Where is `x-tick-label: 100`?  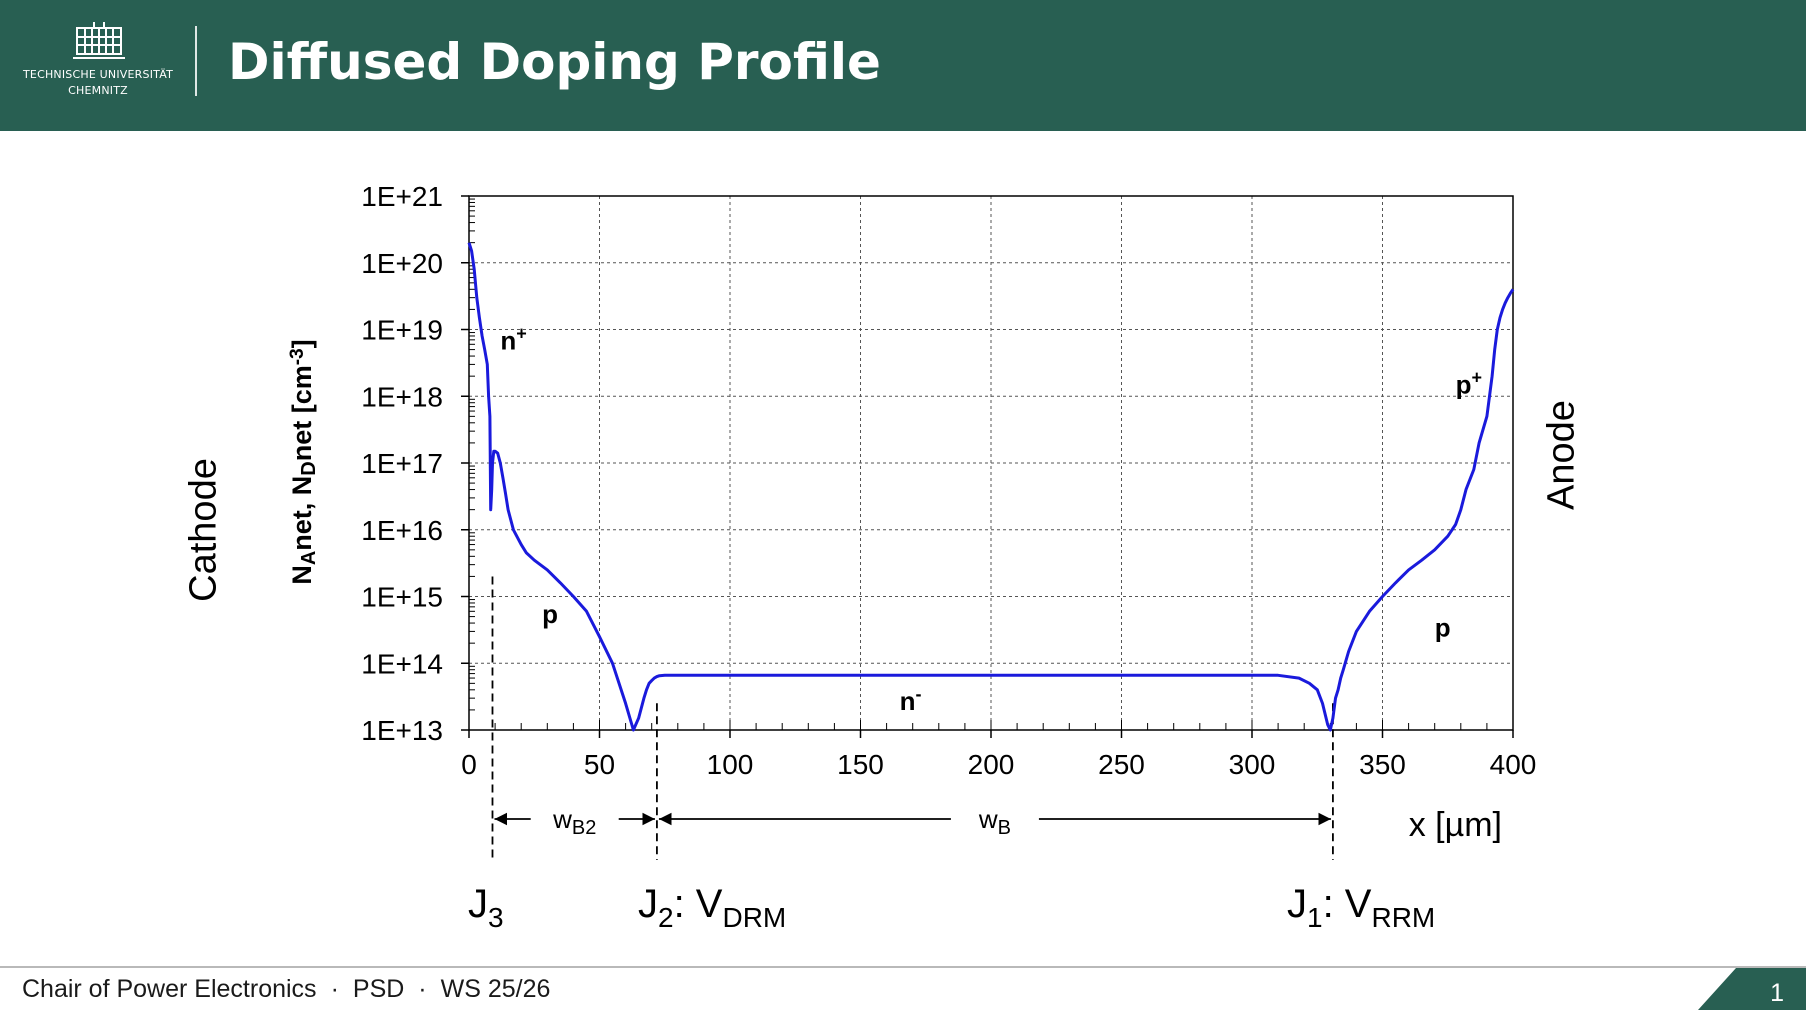
x-tick-label: 100 is located at coordinates (730, 764).